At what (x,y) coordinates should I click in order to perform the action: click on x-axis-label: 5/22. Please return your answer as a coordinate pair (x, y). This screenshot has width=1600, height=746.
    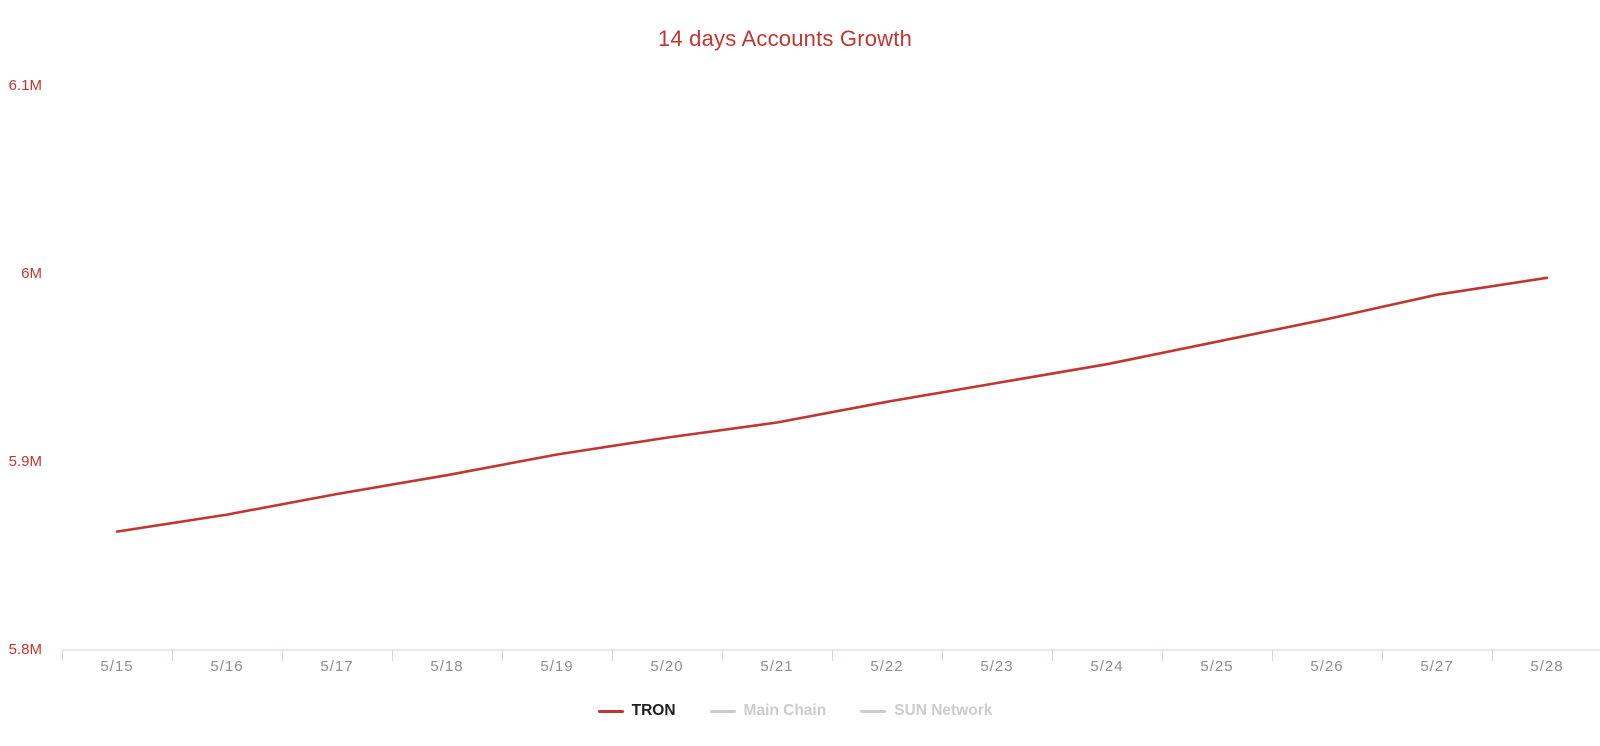
    Looking at the image, I should click on (887, 666).